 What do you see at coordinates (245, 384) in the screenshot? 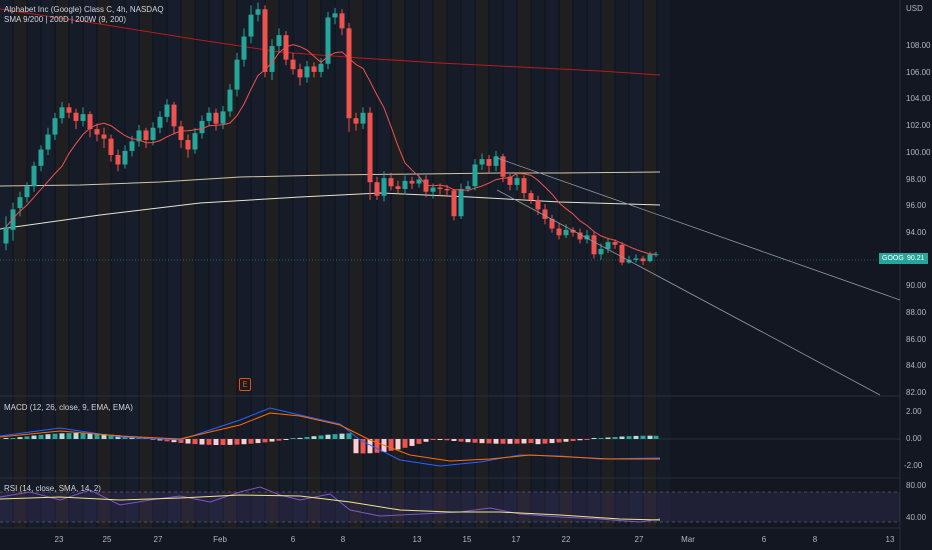
I see `earnings-marker-icon: E` at bounding box center [245, 384].